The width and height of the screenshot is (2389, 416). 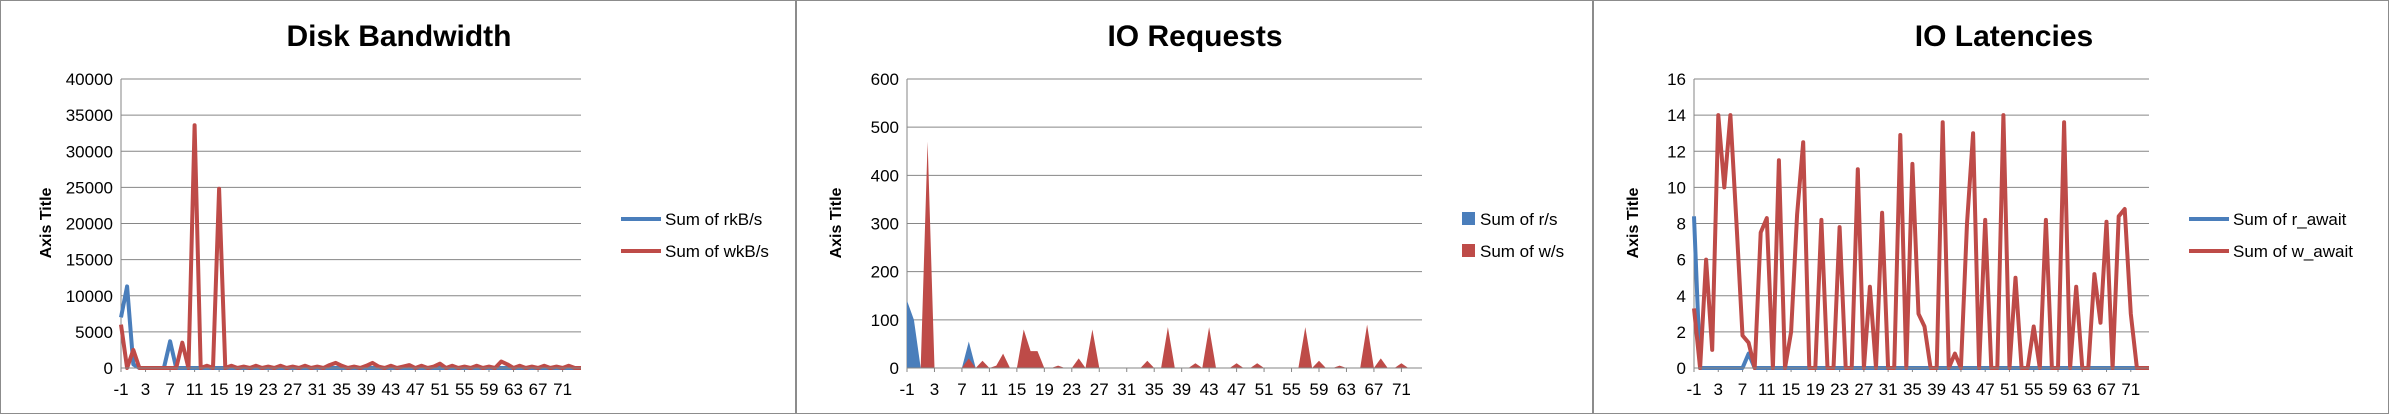 What do you see at coordinates (1518, 219) in the screenshot?
I see `legend-label: Sum of r/s` at bounding box center [1518, 219].